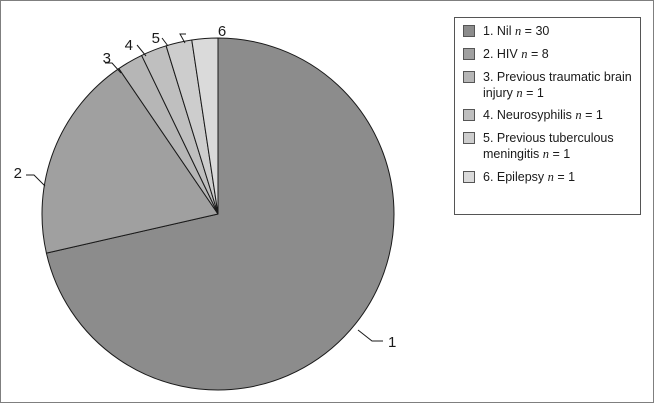  Describe the element at coordinates (543, 115) in the screenshot. I see `legend-label-4: 4. Neurosyphilis n = 1` at that location.